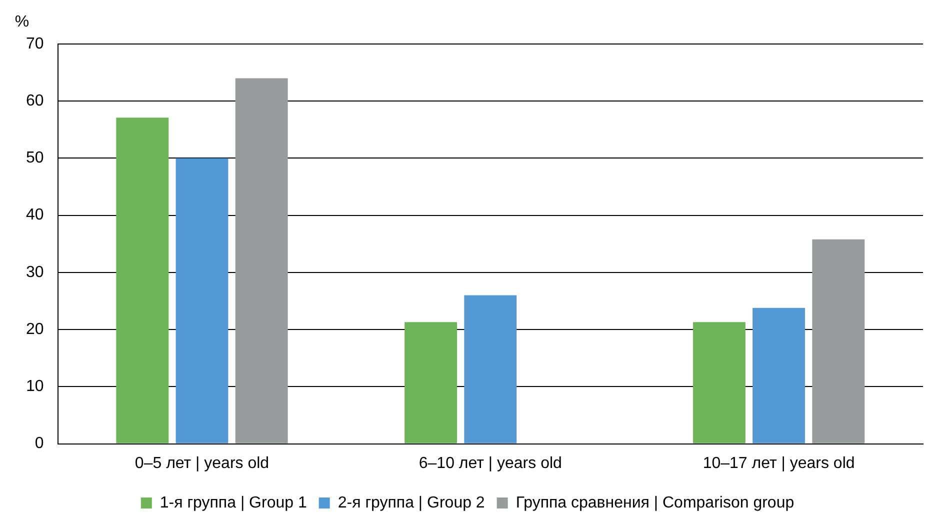 Image resolution: width=941 pixels, height=529 pixels. I want to click on y-tick-label: 60, so click(35, 101).